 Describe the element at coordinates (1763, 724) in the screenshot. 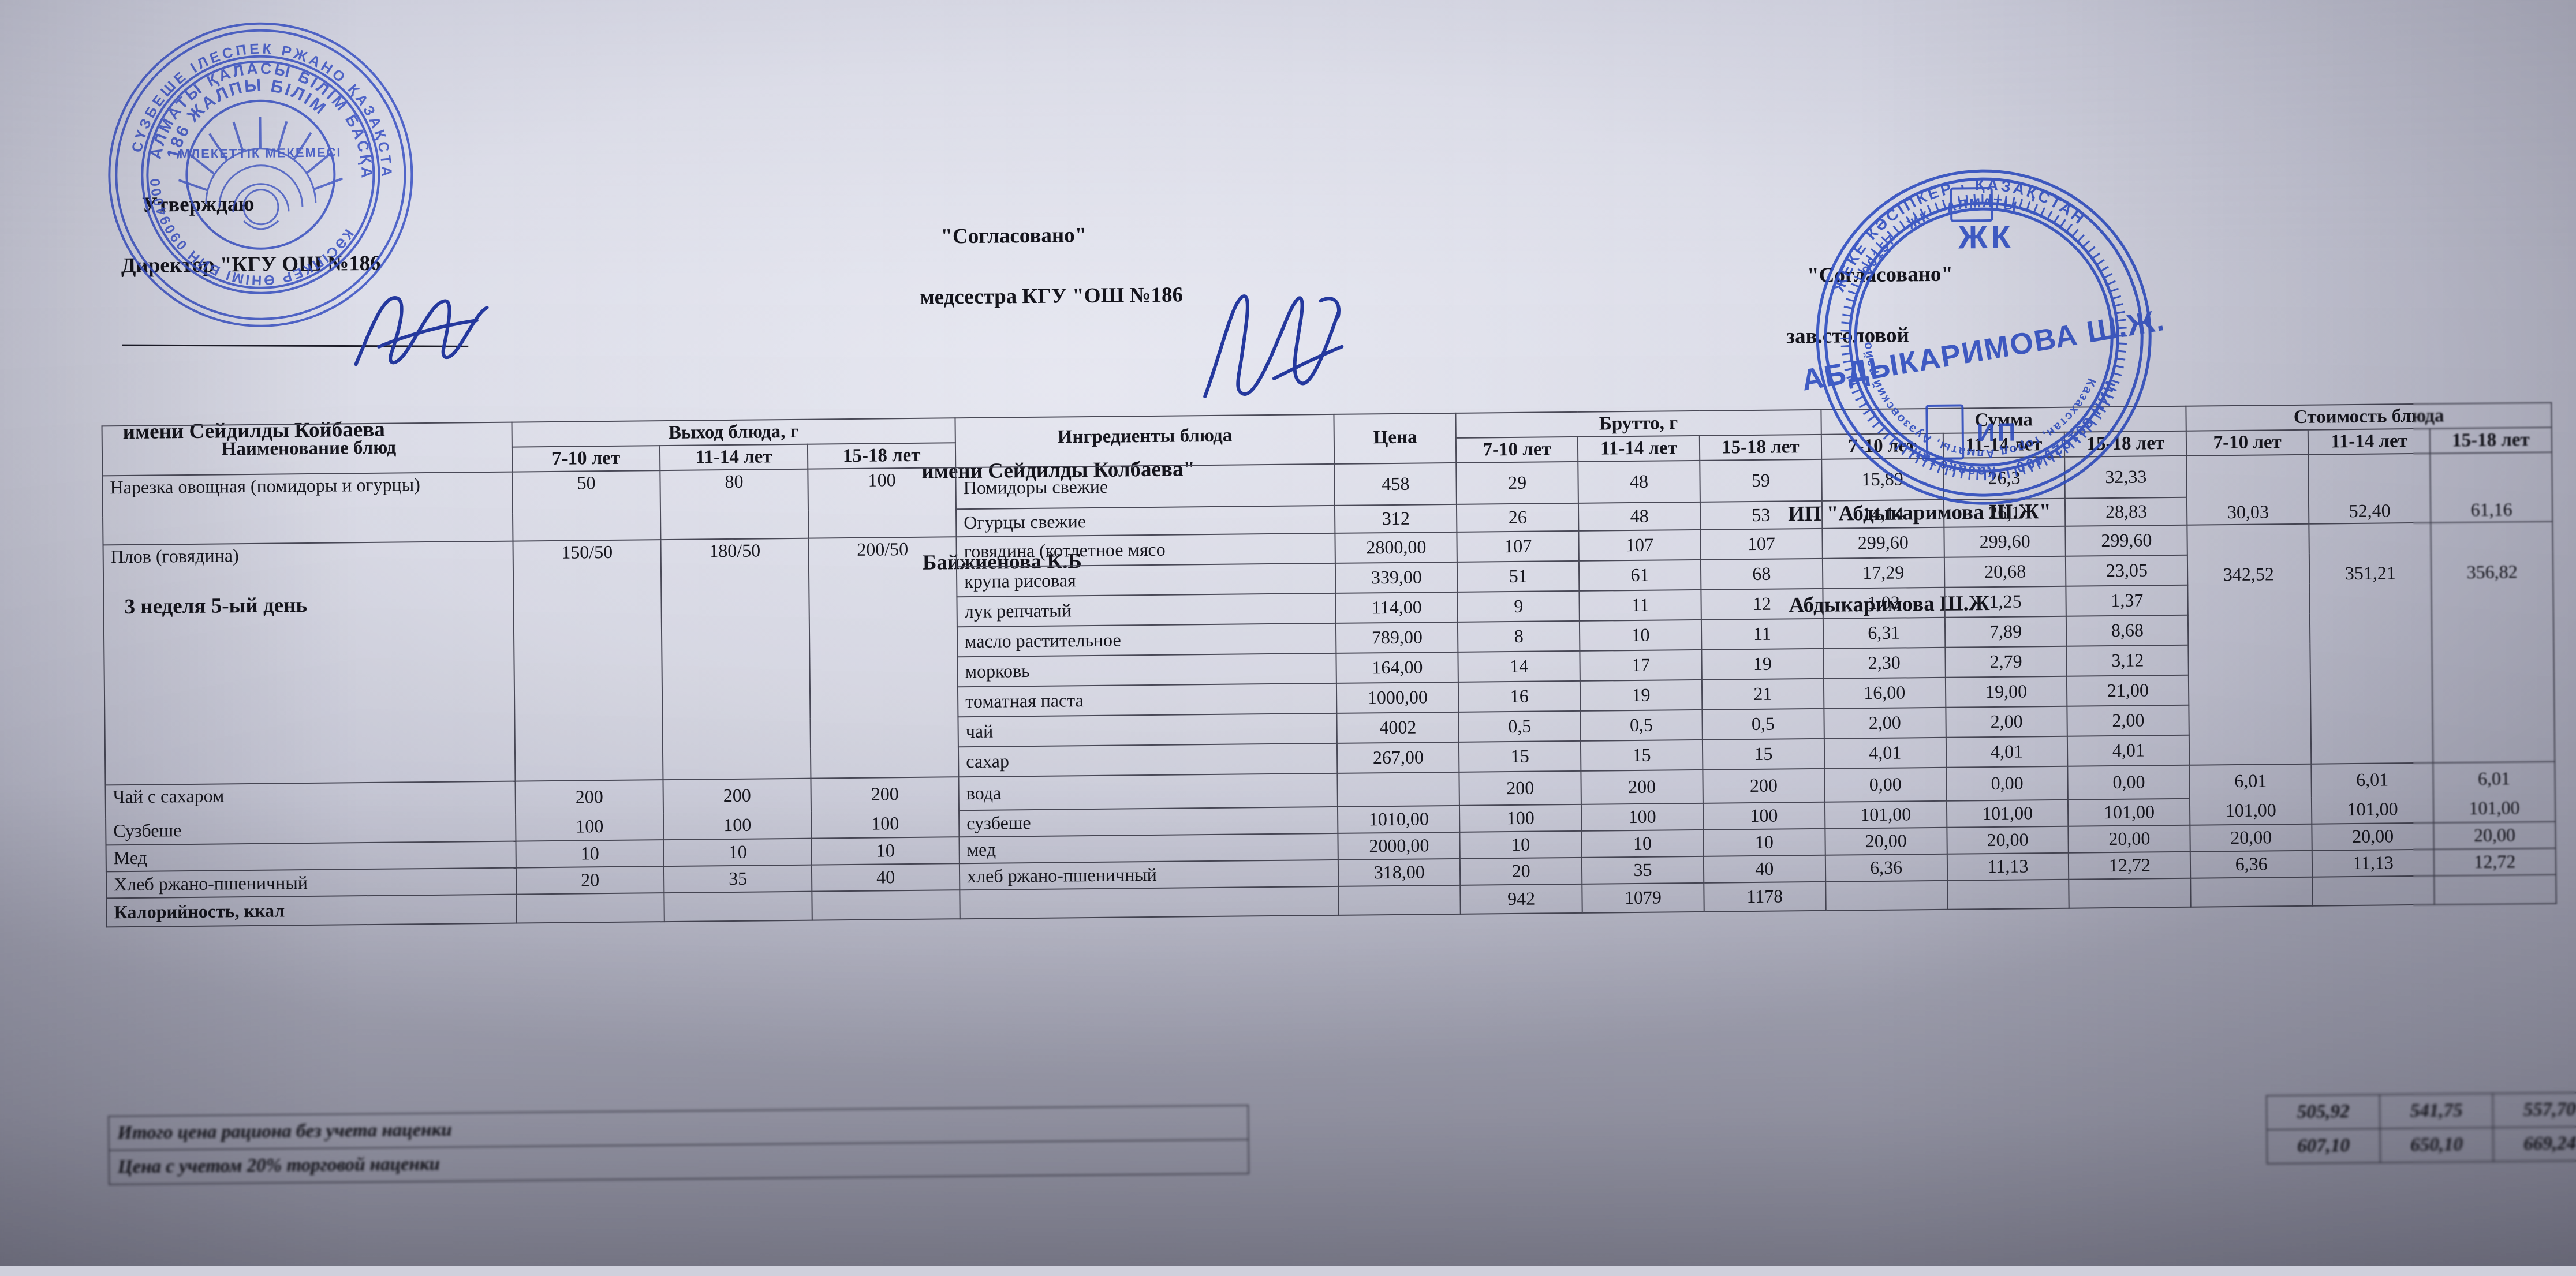

I see `ingredient-gross-8-2: 0,5` at that location.